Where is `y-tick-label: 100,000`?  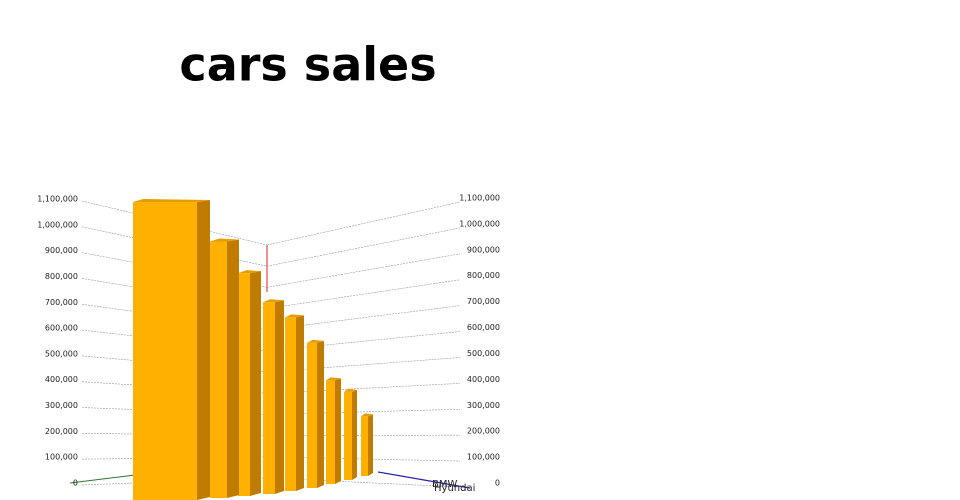
y-tick-label: 100,000 is located at coordinates (61, 457).